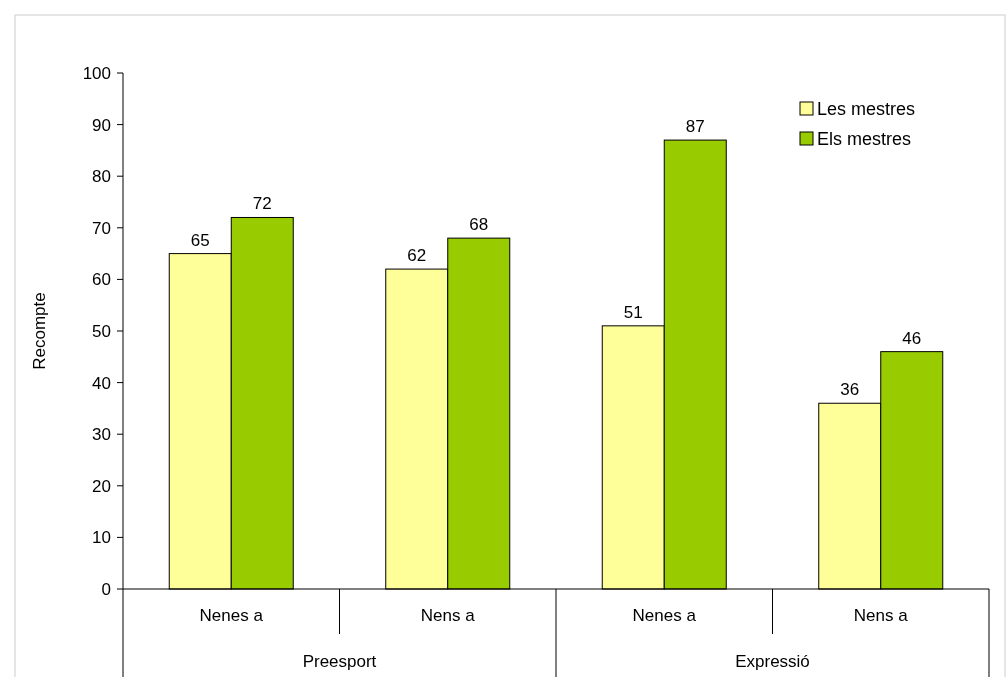 This screenshot has height=677, width=1006. I want to click on data-label: 68, so click(479, 225).